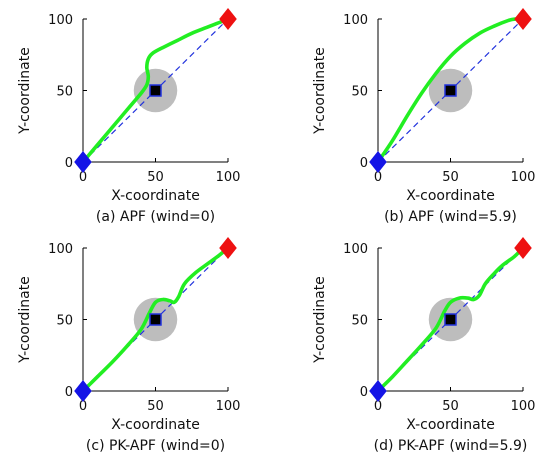  I want to click on subplot-caption: (d) PK-APF (wind=5.9), so click(451, 446).